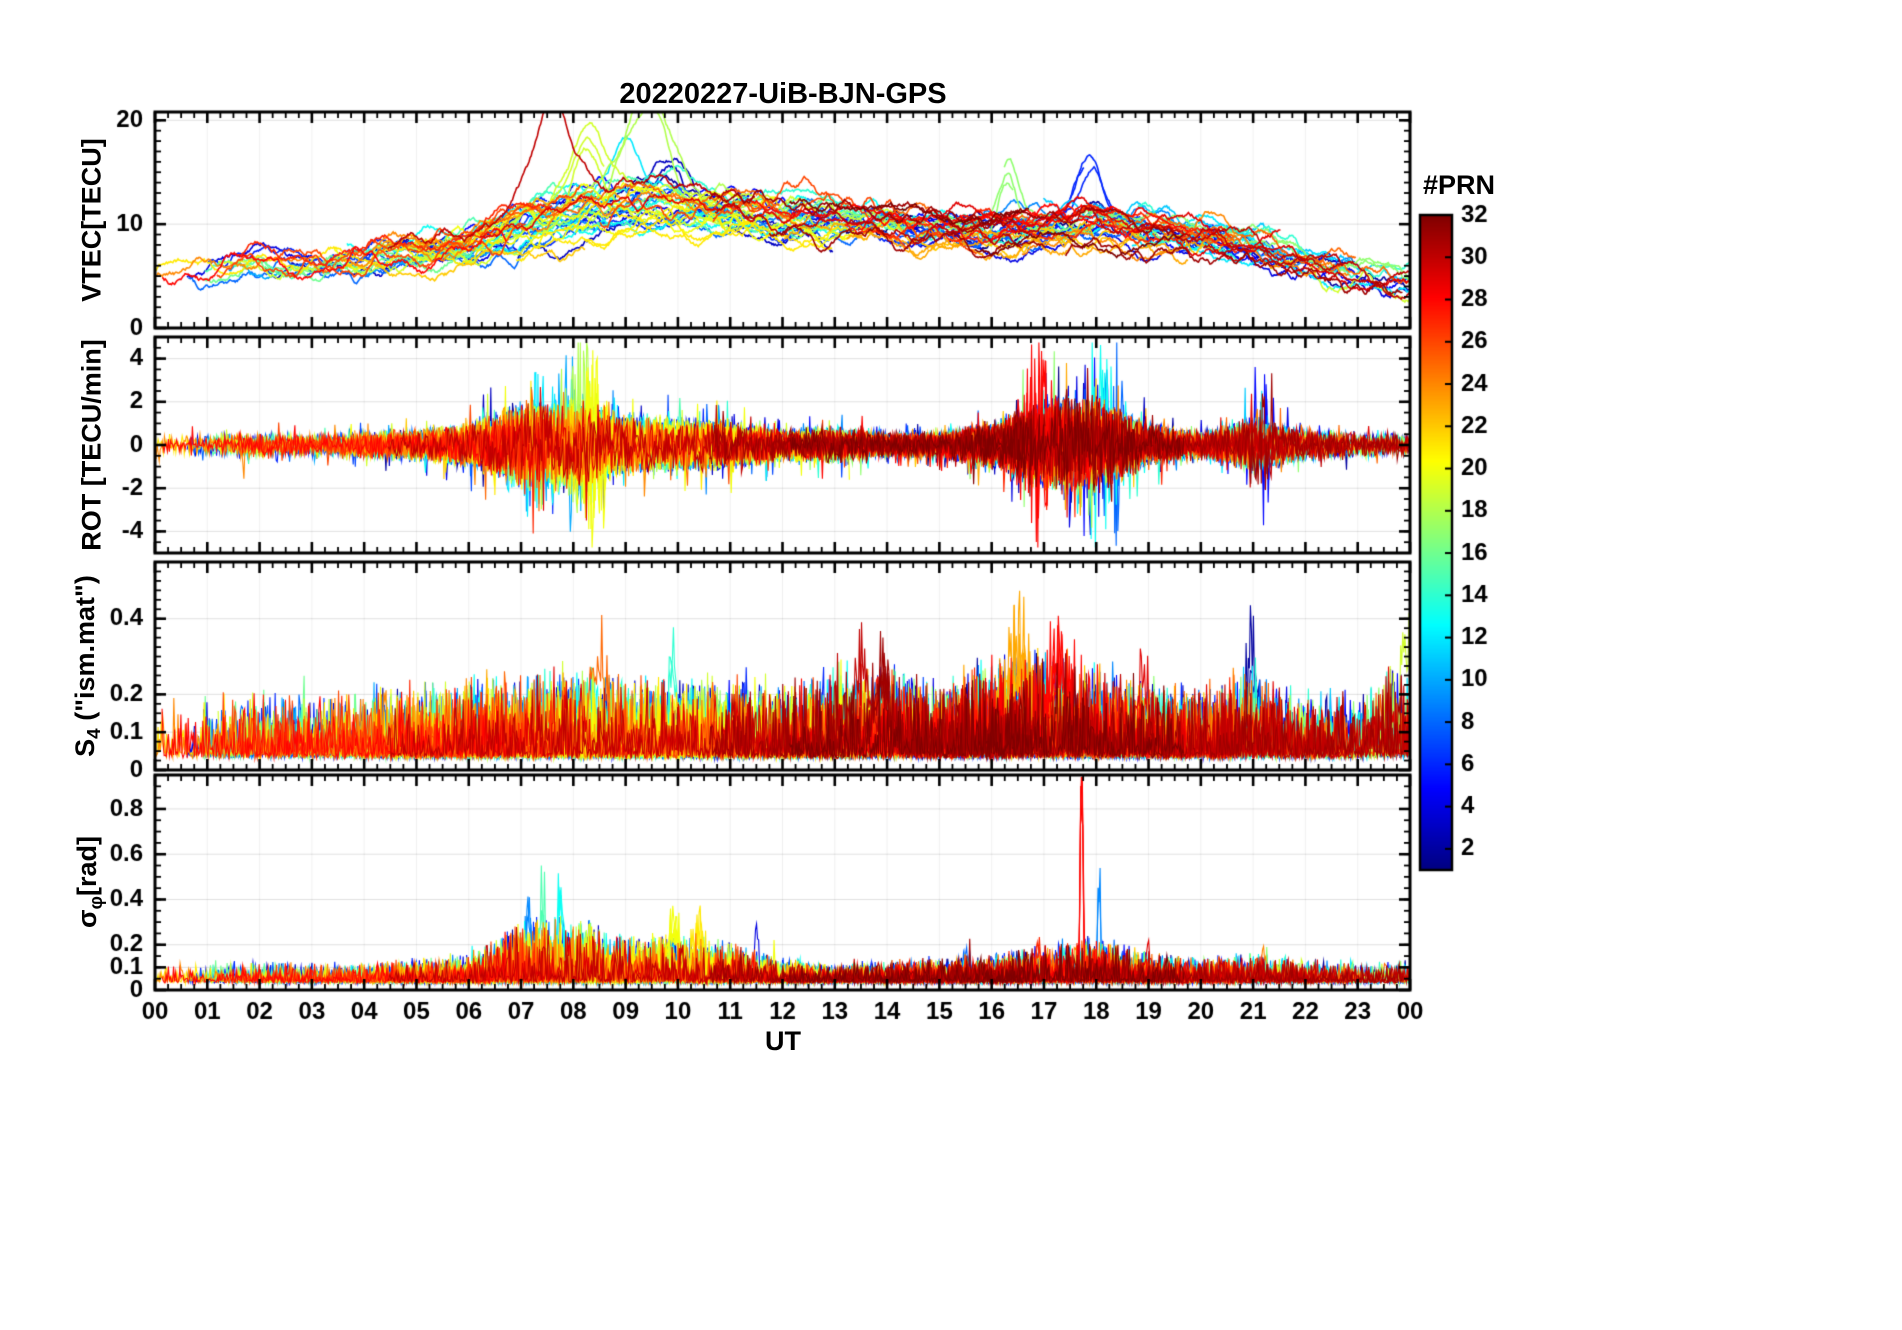 Image resolution: width=1902 pixels, height=1330 pixels. Describe the element at coordinates (84, 747) in the screenshot. I see `y-axis-label-s4-main: S` at that location.